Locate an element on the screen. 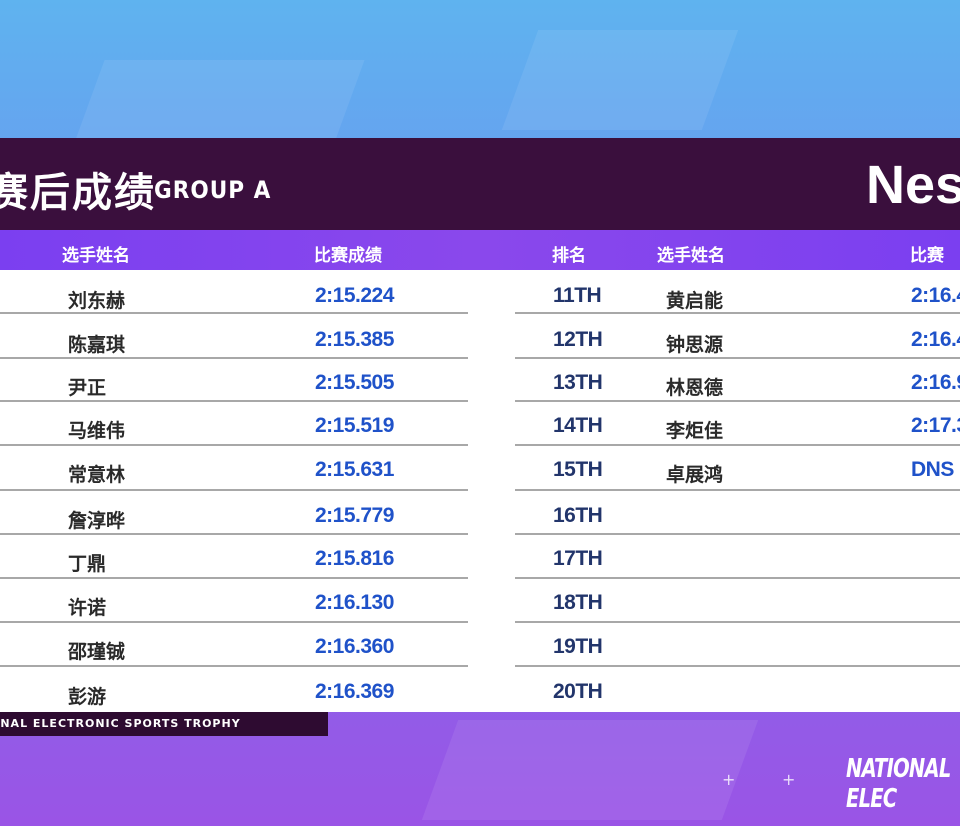 Image resolution: width=960 pixels, height=826 pixels. right-rank: 14TH is located at coordinates (578, 425).